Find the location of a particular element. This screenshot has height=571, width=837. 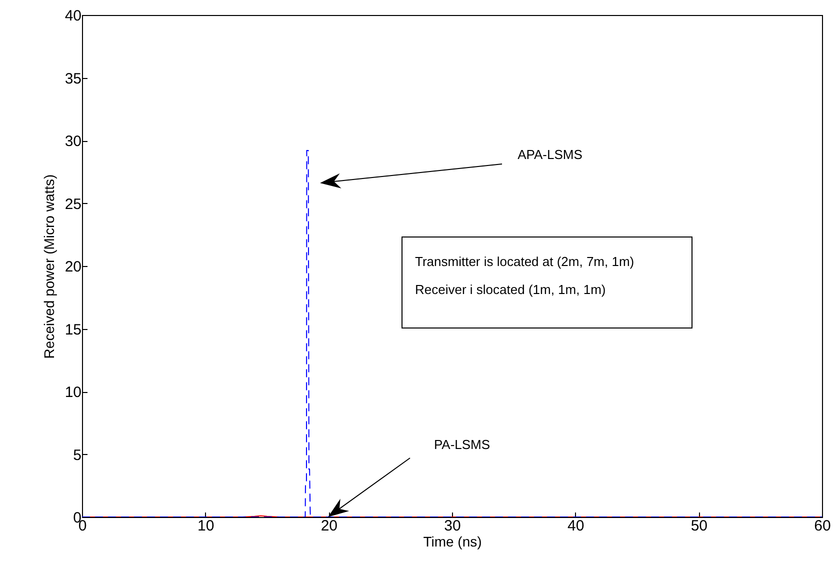

x-tick-label: 40 is located at coordinates (575, 526).